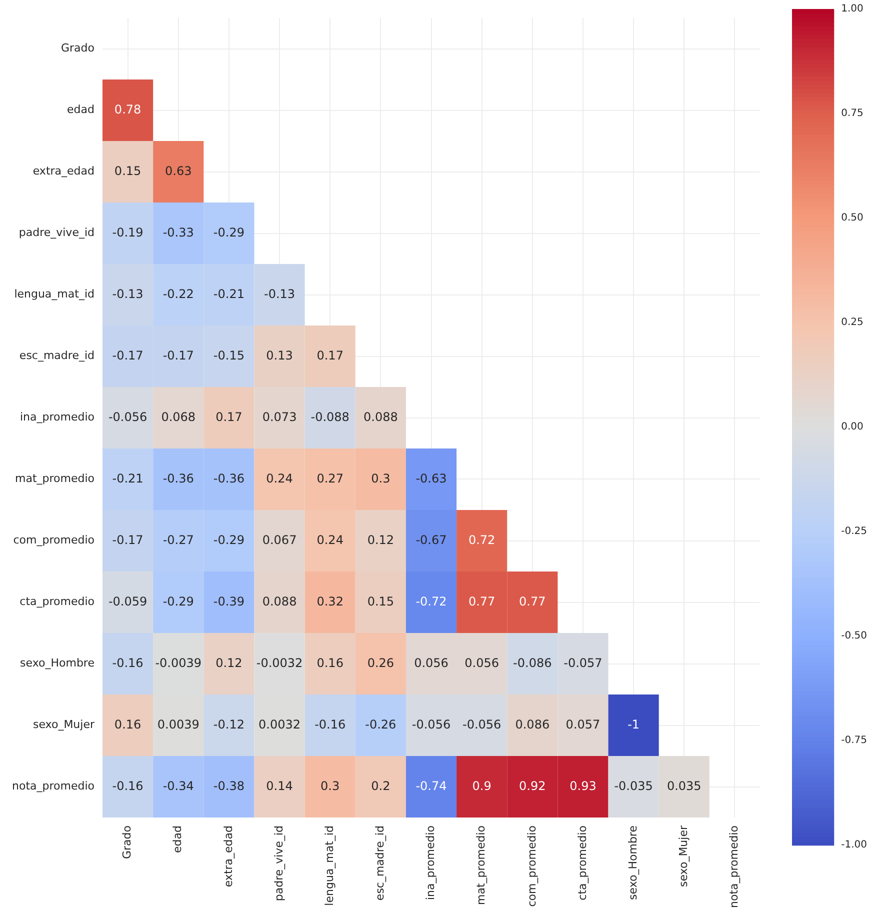 This screenshot has height=920, width=874. Describe the element at coordinates (279, 864) in the screenshot. I see `x-tick-label: padre_vive_id` at that location.